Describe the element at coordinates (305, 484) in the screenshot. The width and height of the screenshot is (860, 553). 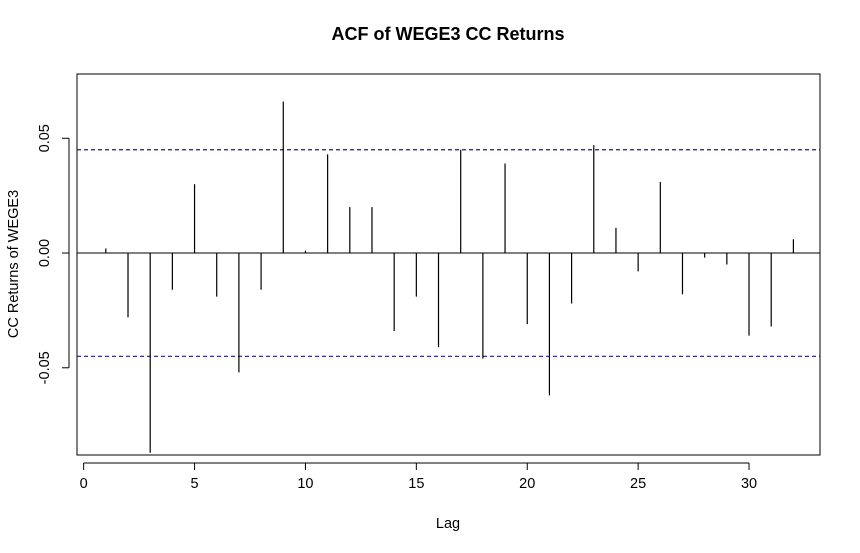
I see `x-tick-label: 10` at that location.